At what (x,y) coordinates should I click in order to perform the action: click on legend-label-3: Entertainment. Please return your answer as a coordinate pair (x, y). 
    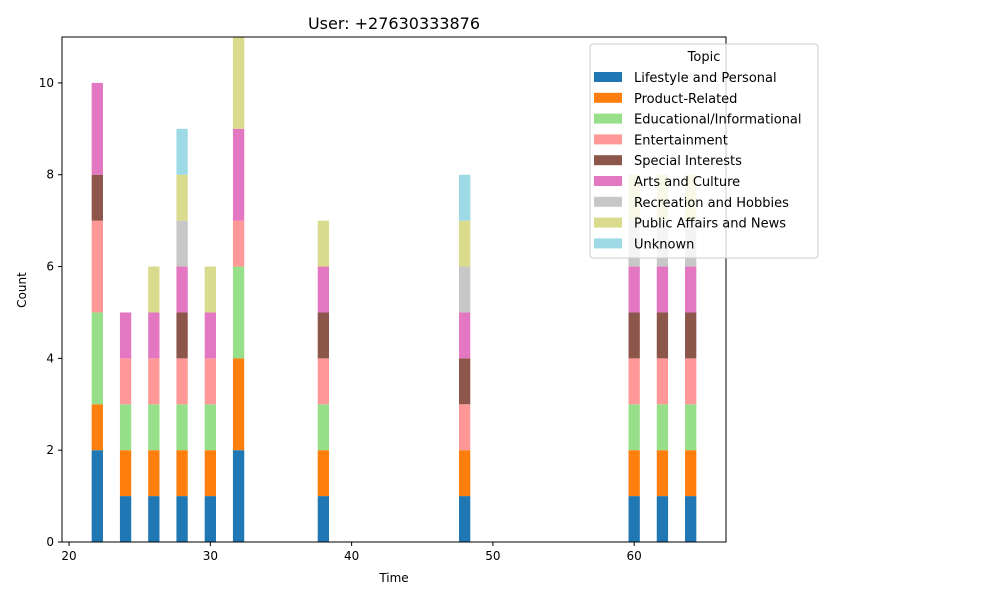
    Looking at the image, I should click on (681, 140).